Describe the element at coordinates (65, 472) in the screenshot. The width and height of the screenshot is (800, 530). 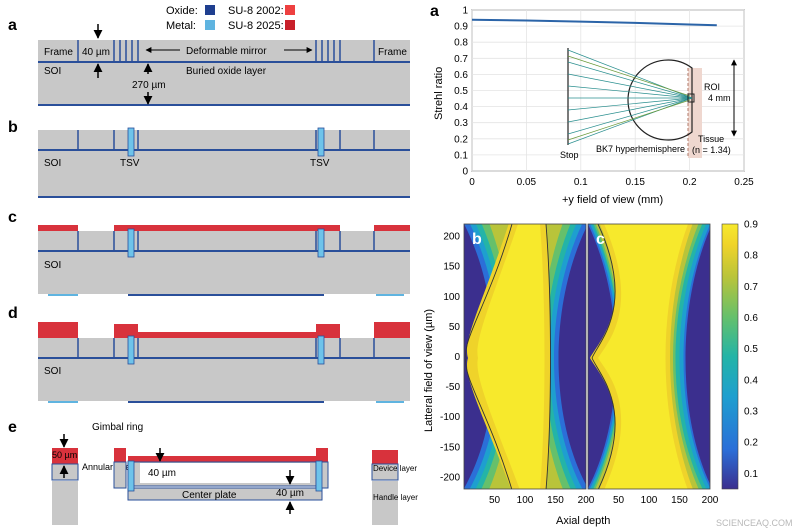
I see `frame-left-device` at that location.